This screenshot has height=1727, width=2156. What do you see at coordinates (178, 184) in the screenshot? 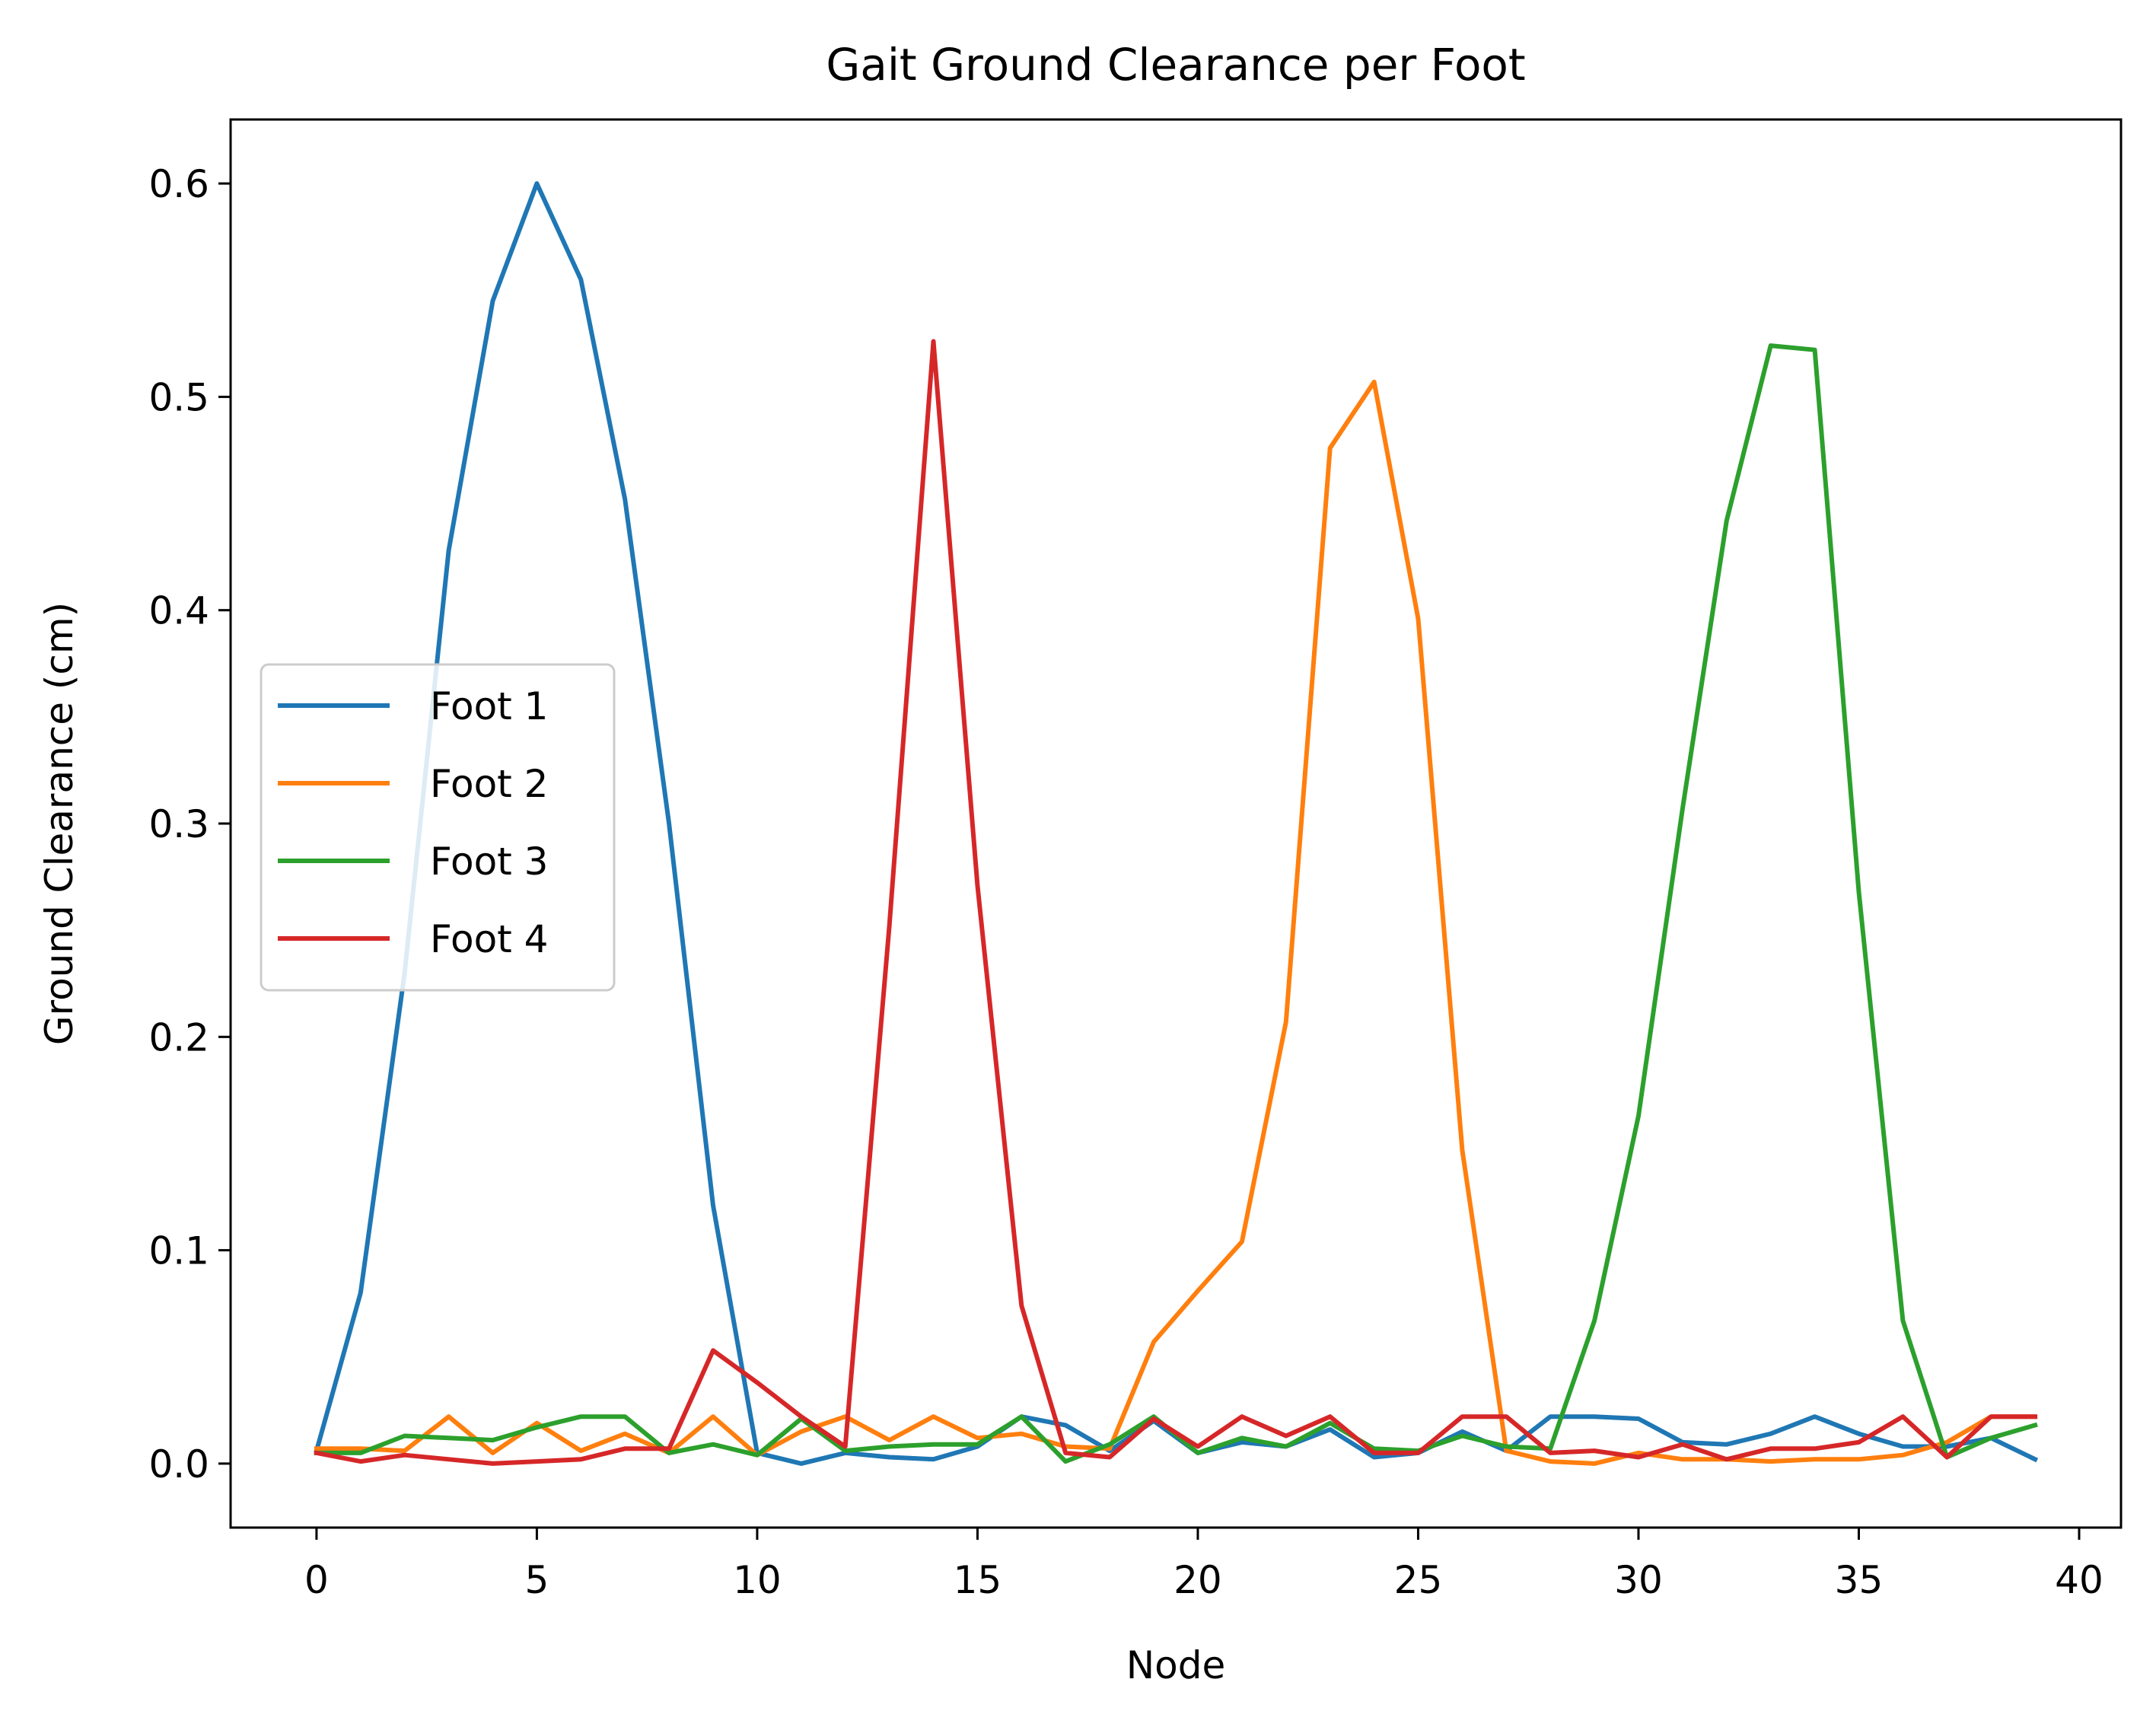
I see `y-tick-label: 0.6` at bounding box center [178, 184].